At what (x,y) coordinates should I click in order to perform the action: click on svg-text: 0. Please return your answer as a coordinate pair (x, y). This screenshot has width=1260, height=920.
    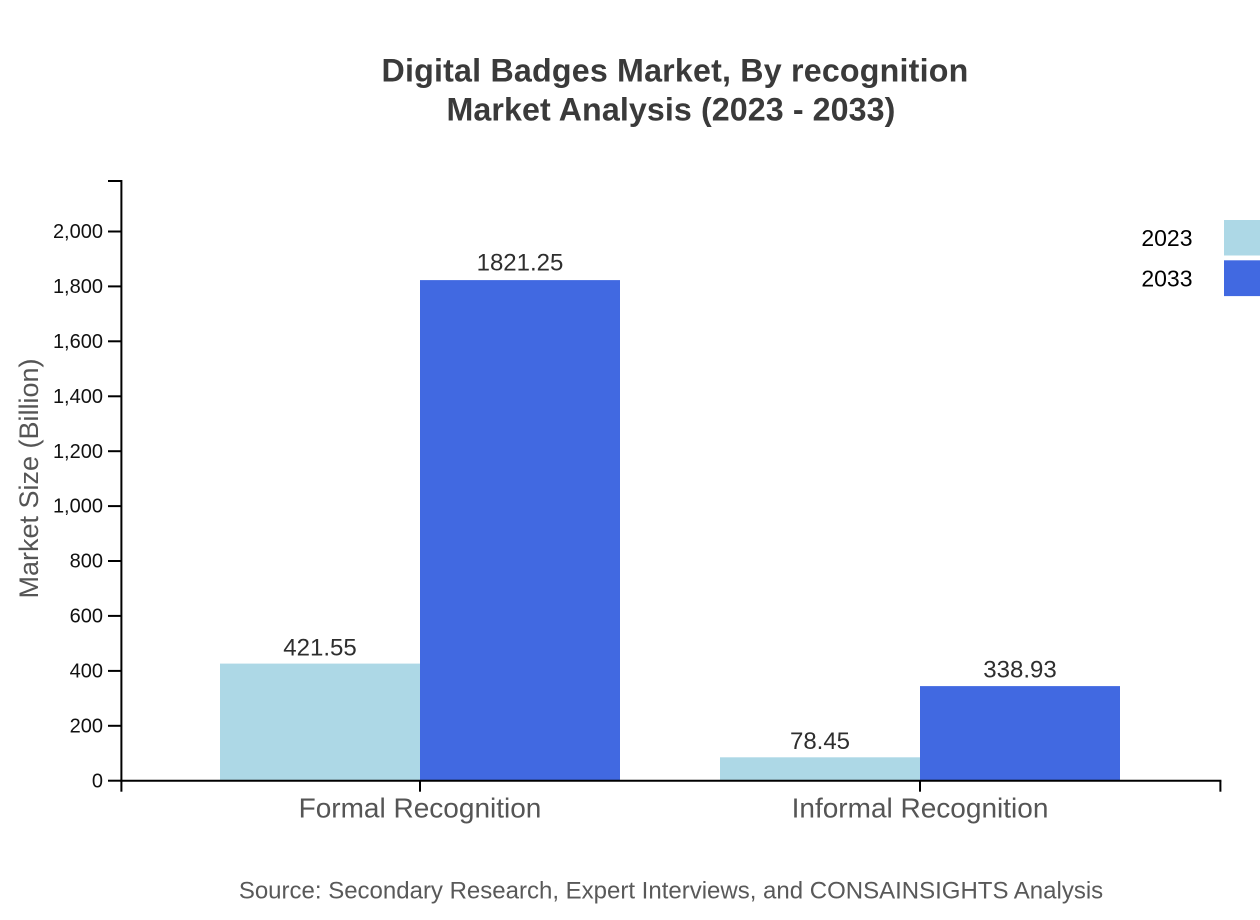
    Looking at the image, I should click on (97, 781).